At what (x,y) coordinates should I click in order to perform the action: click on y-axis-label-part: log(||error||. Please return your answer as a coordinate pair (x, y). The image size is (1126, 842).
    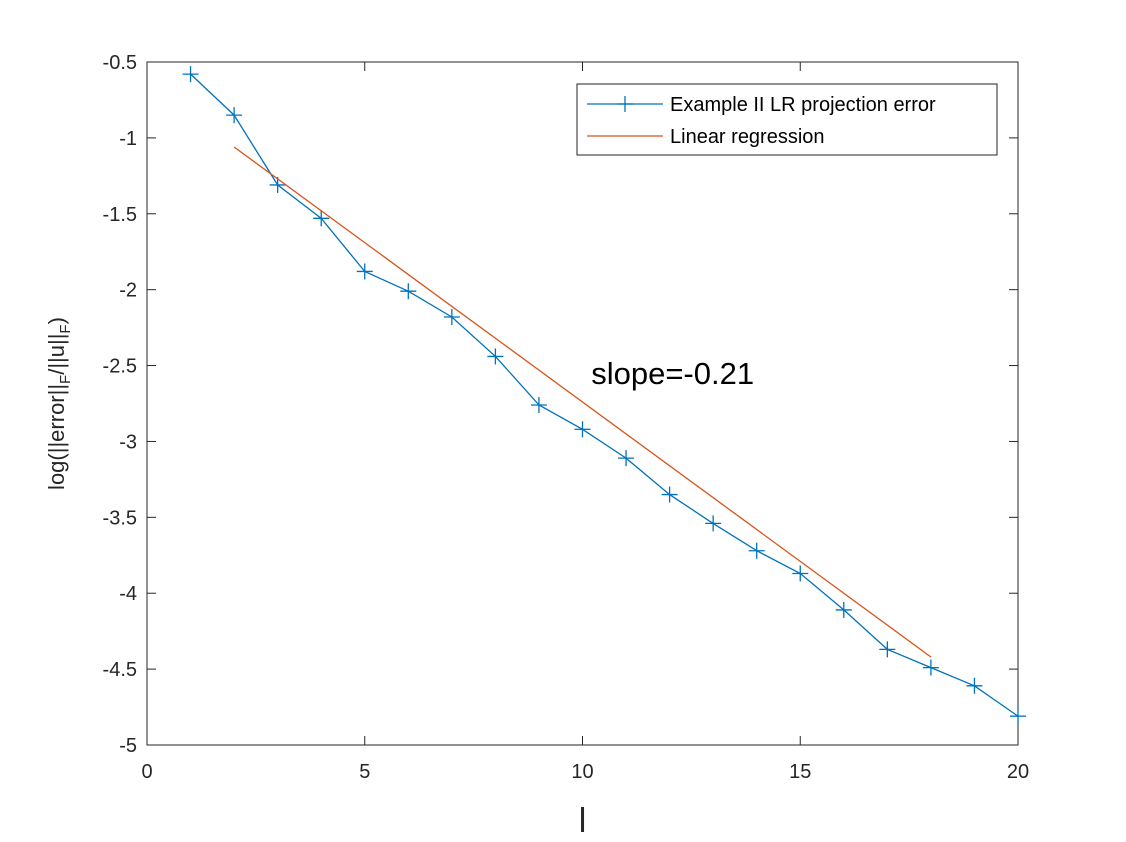
    Looking at the image, I should click on (56, 437).